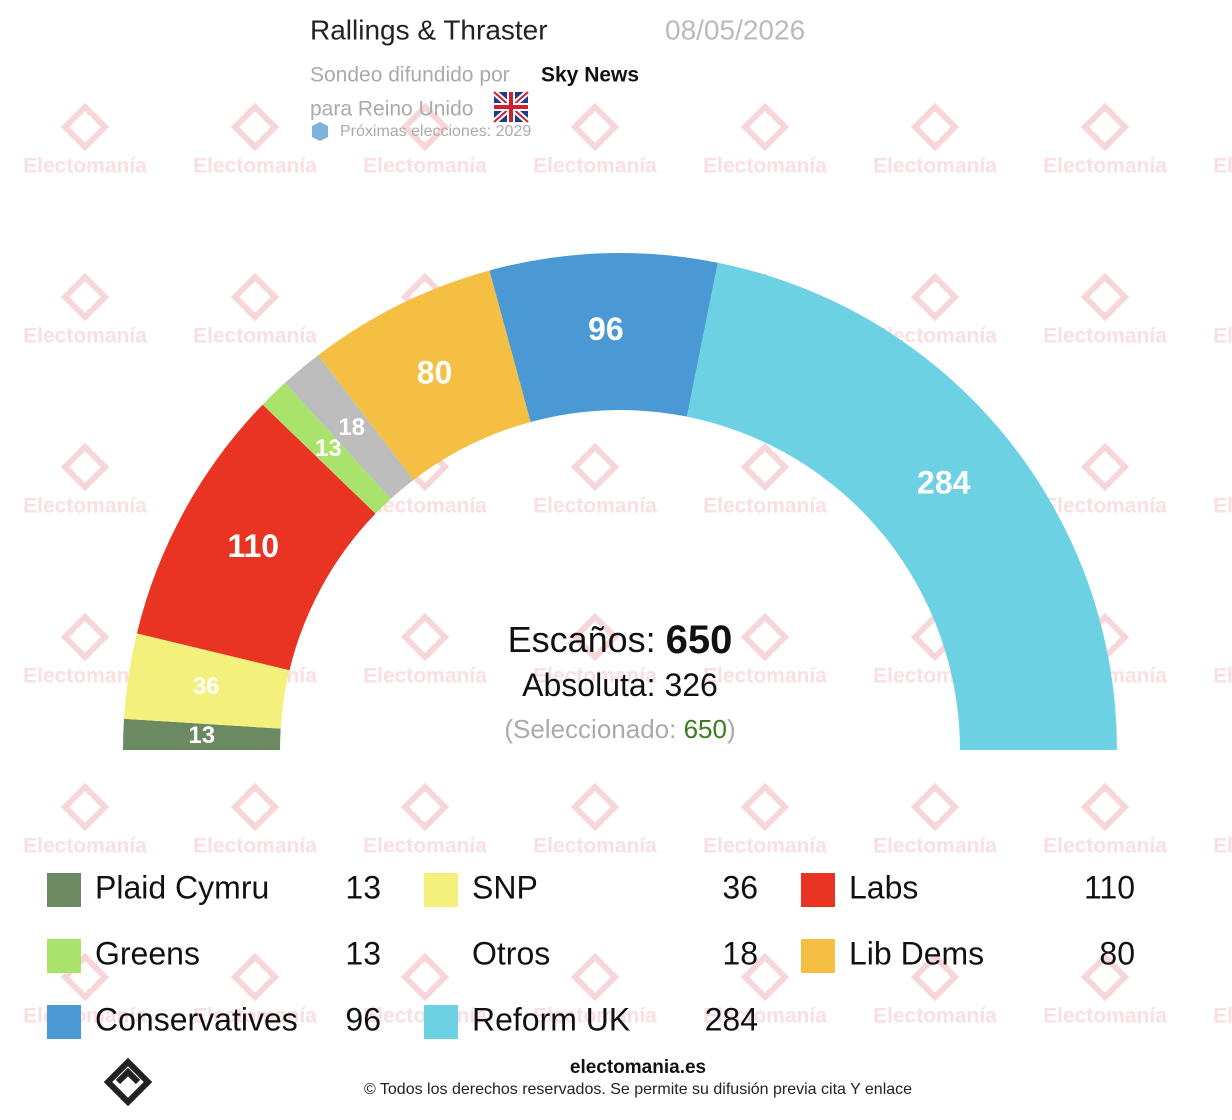  Describe the element at coordinates (253, 546) in the screenshot. I see `data-label: 110` at that location.